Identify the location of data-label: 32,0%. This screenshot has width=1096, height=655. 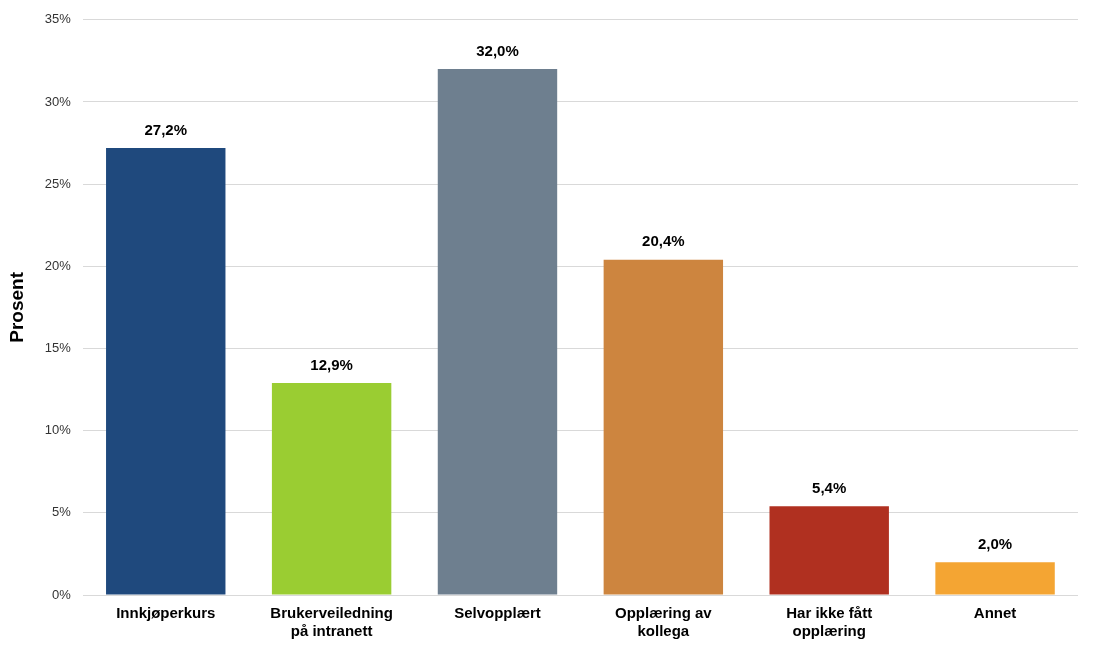
(497, 50).